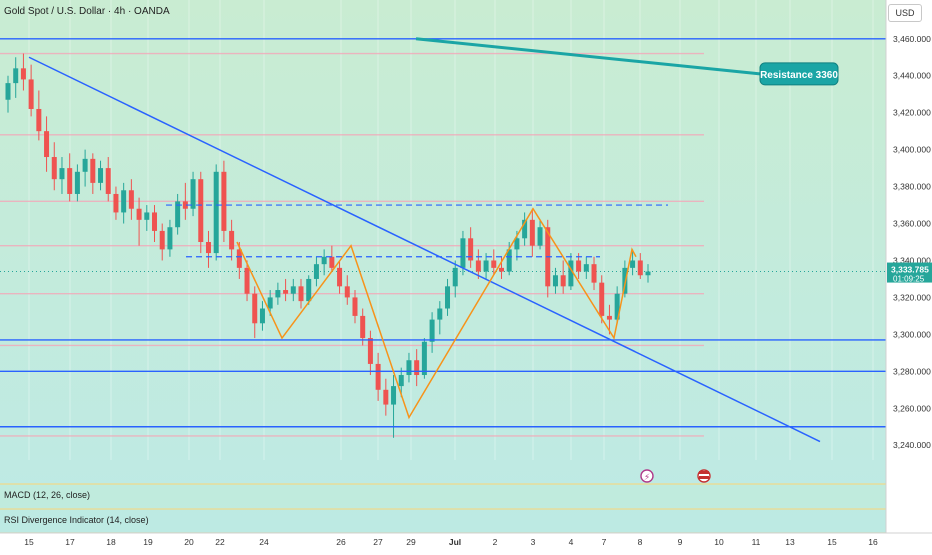 The image size is (932, 555). I want to click on price-tick-label: 3,360.000, so click(912, 224).